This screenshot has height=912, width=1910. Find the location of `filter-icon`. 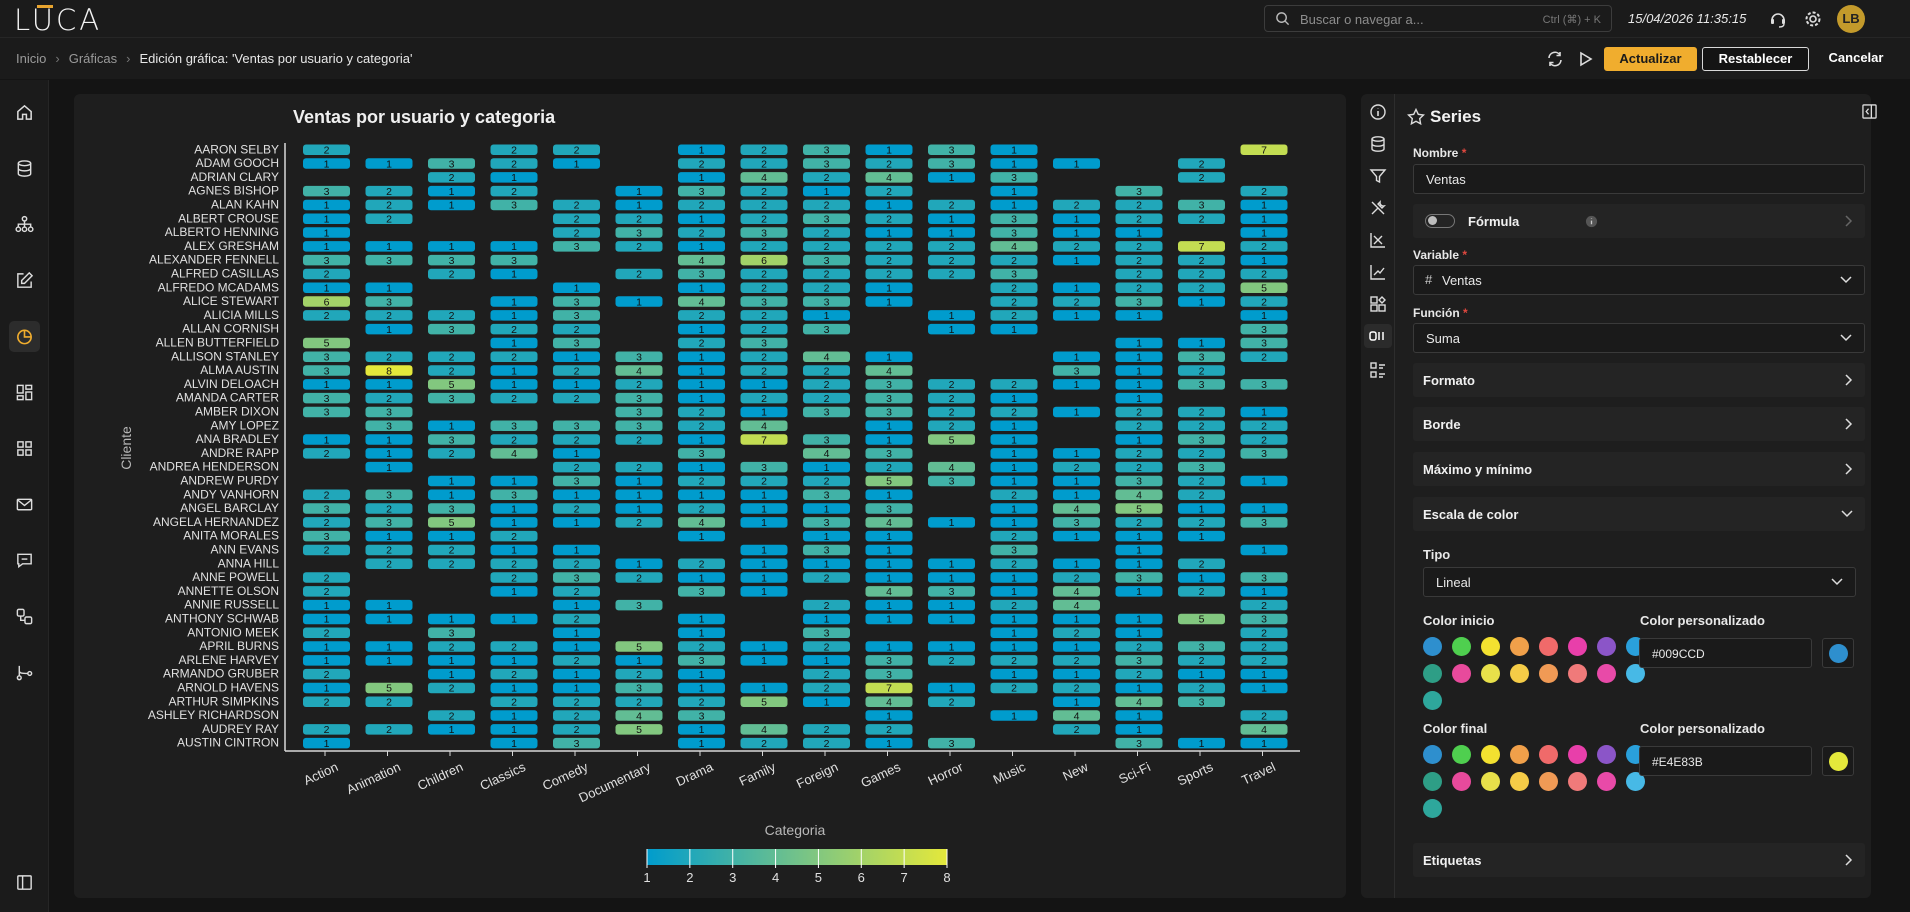

filter-icon is located at coordinates (1378, 176).